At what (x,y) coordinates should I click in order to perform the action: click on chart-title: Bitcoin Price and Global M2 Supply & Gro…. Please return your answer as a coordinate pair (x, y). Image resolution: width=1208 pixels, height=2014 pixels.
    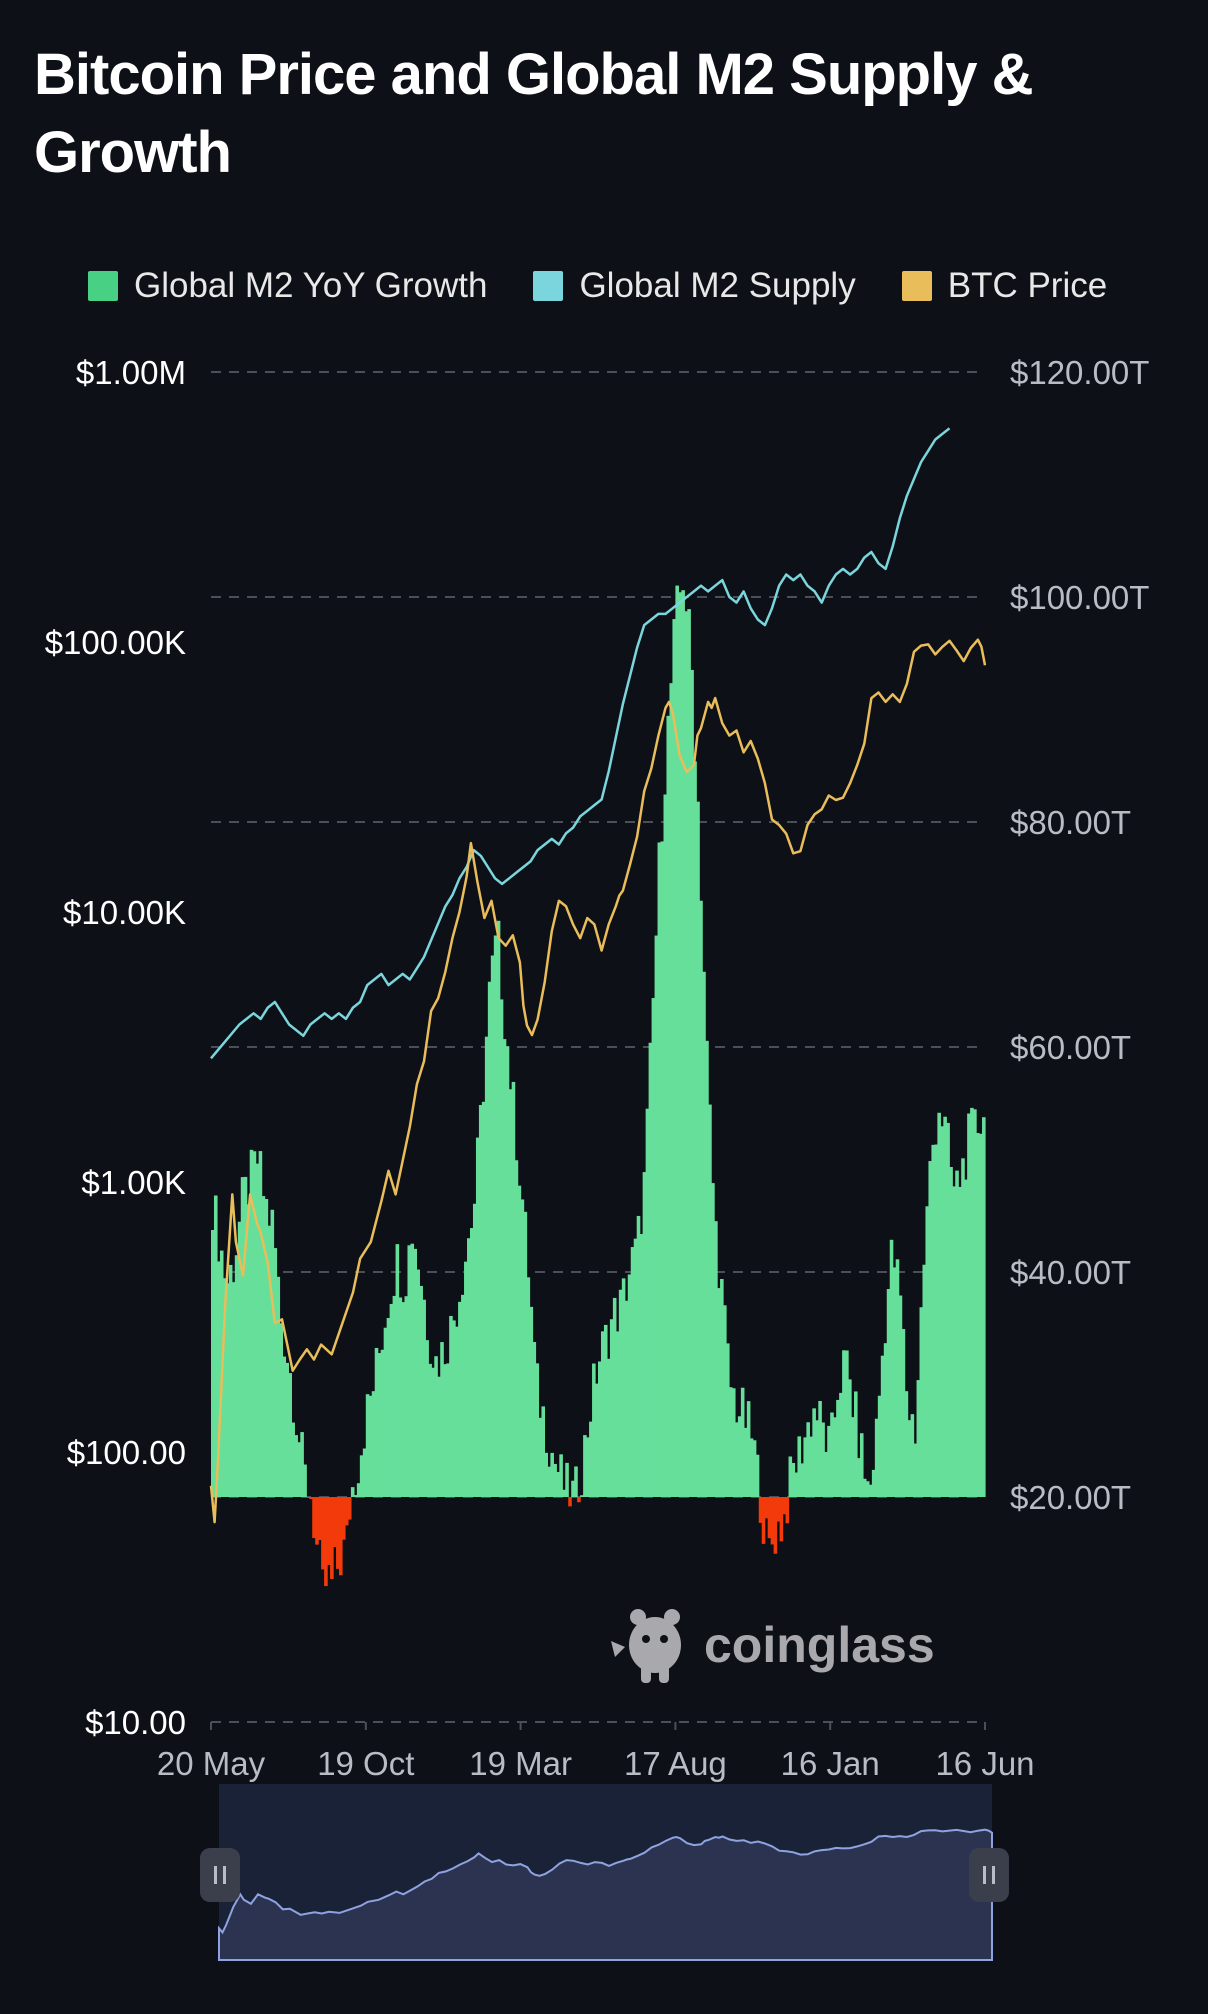
    Looking at the image, I should click on (533, 113).